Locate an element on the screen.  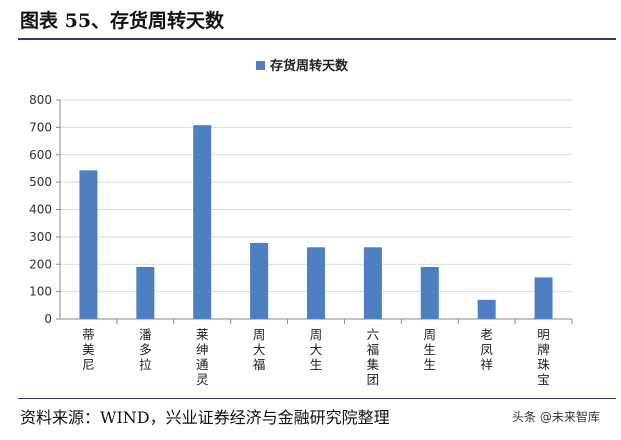
x-category-label: 周大福 is located at coordinates (259, 349).